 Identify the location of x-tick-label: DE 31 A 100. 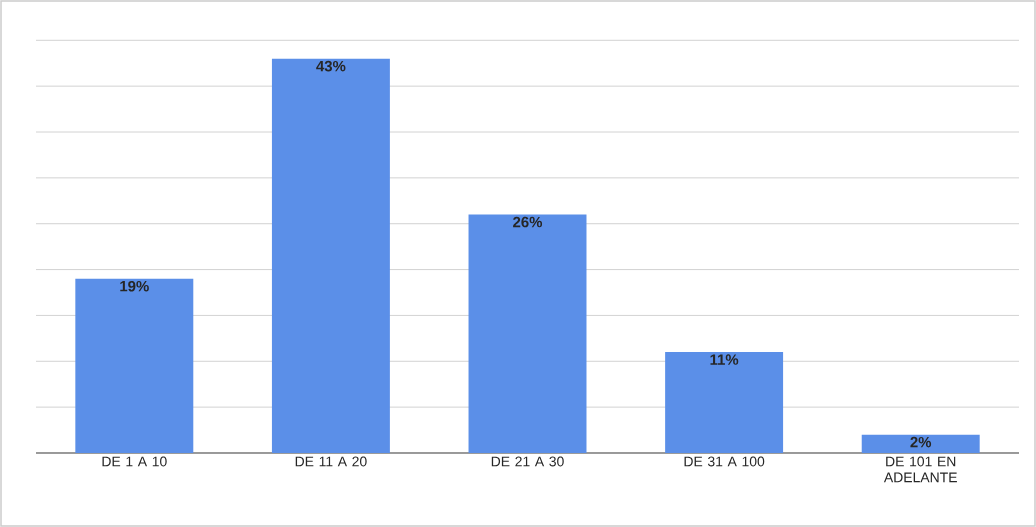
(724, 461).